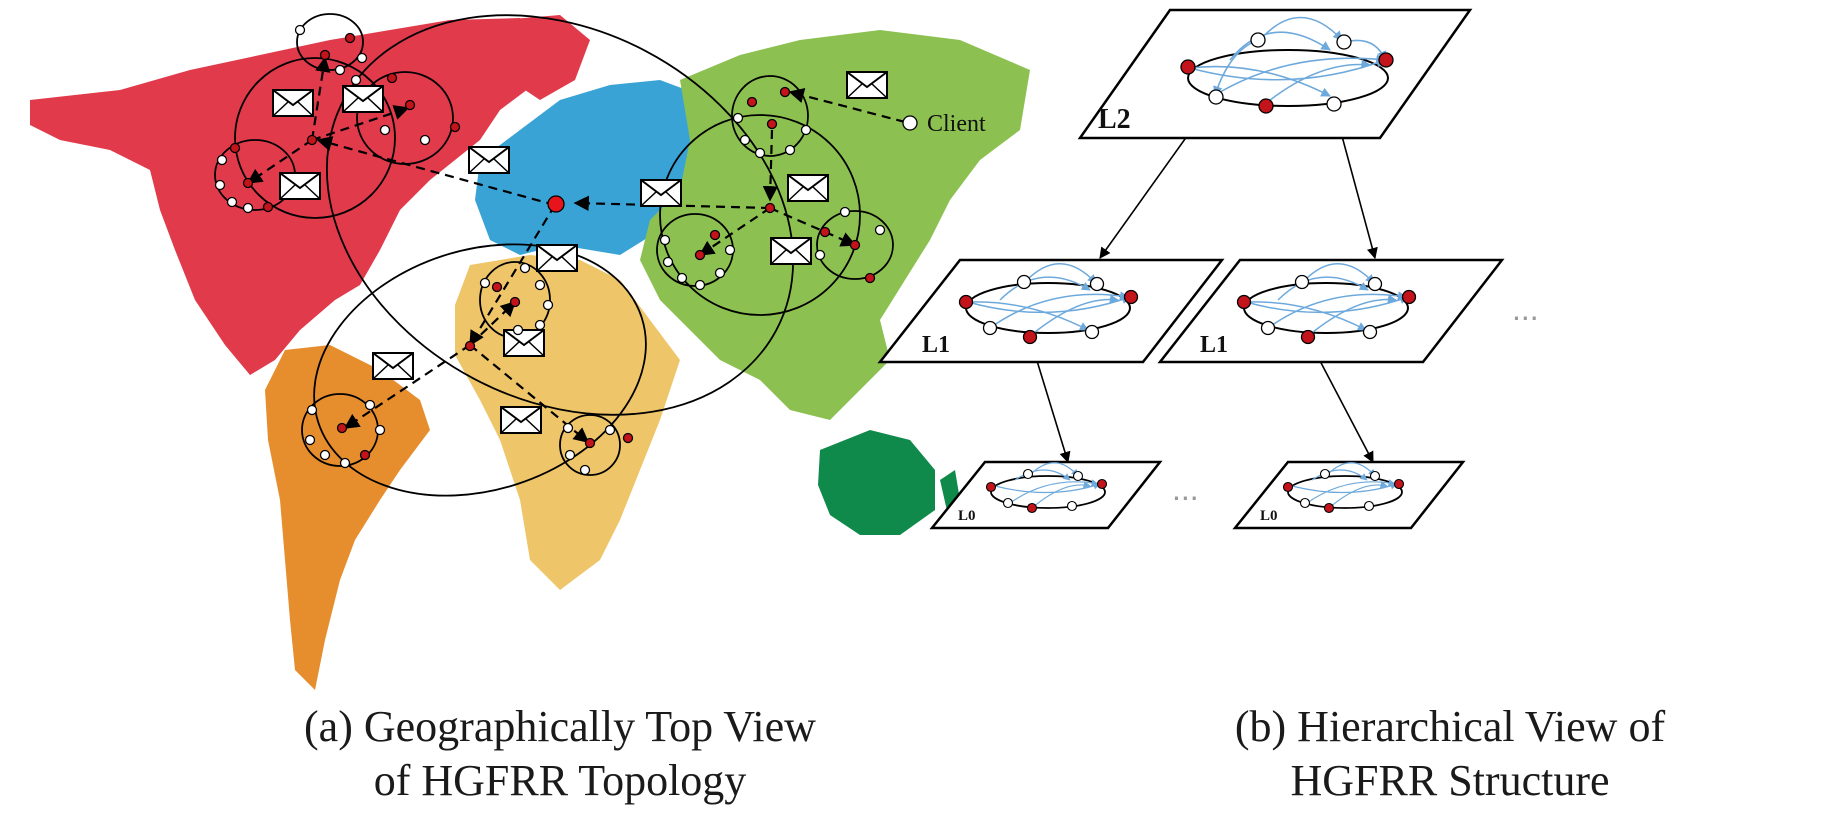 The width and height of the screenshot is (1847, 831). What do you see at coordinates (1114, 119) in the screenshot?
I see `layer-label-l2: L2` at bounding box center [1114, 119].